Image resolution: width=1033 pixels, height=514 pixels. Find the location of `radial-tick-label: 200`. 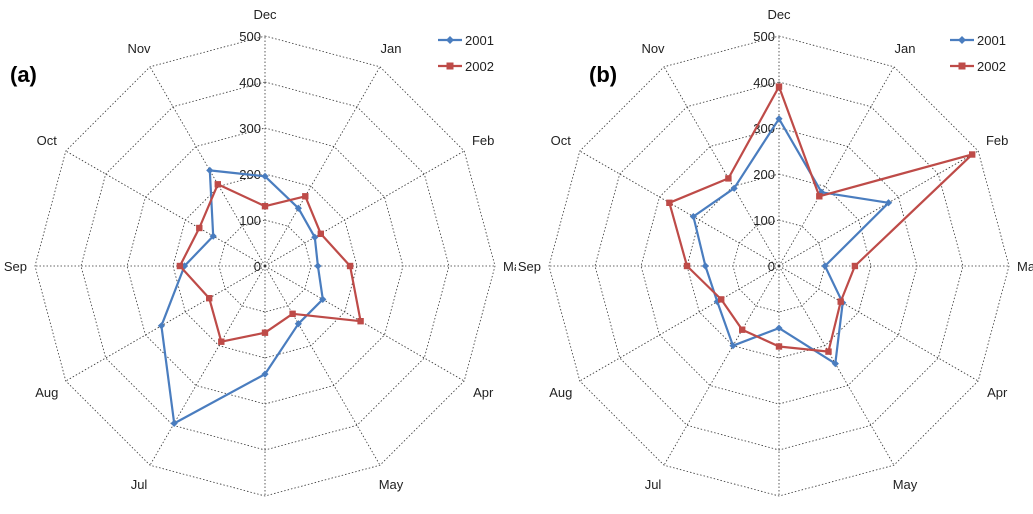

radial-tick-label: 200 is located at coordinates (764, 174).